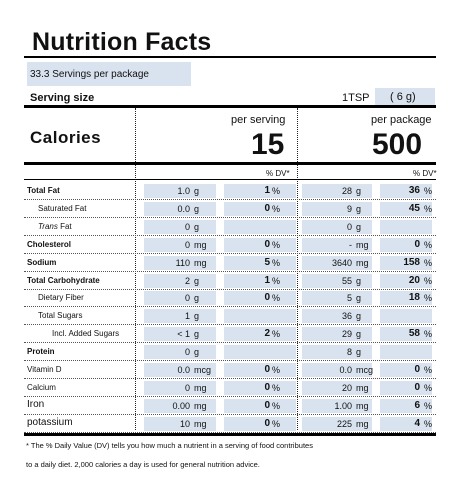  I want to click on nutrient-name: Total Carbohydrate, so click(63, 280).